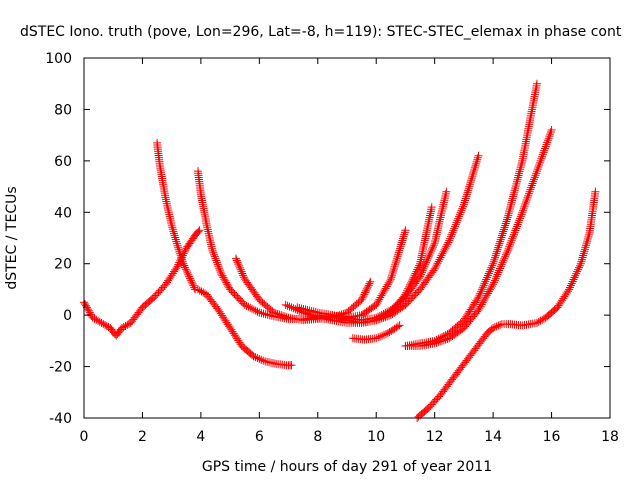  What do you see at coordinates (60, 419) in the screenshot?
I see `y-tick-label: -40` at bounding box center [60, 419].